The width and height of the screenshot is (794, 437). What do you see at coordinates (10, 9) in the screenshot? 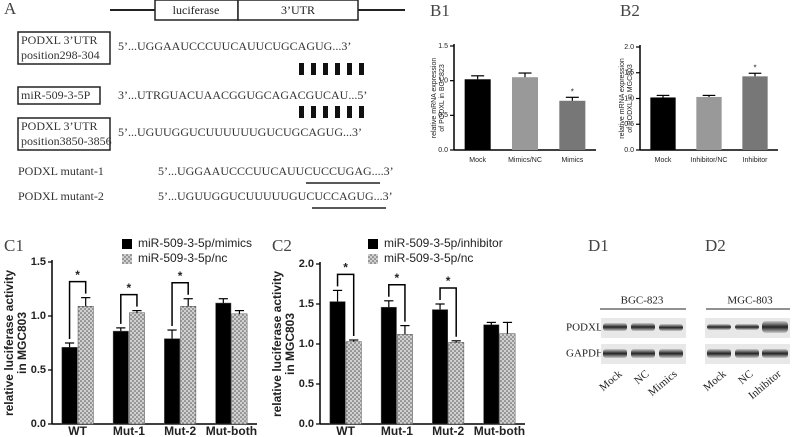
I see `panel-label: A` at bounding box center [10, 9].